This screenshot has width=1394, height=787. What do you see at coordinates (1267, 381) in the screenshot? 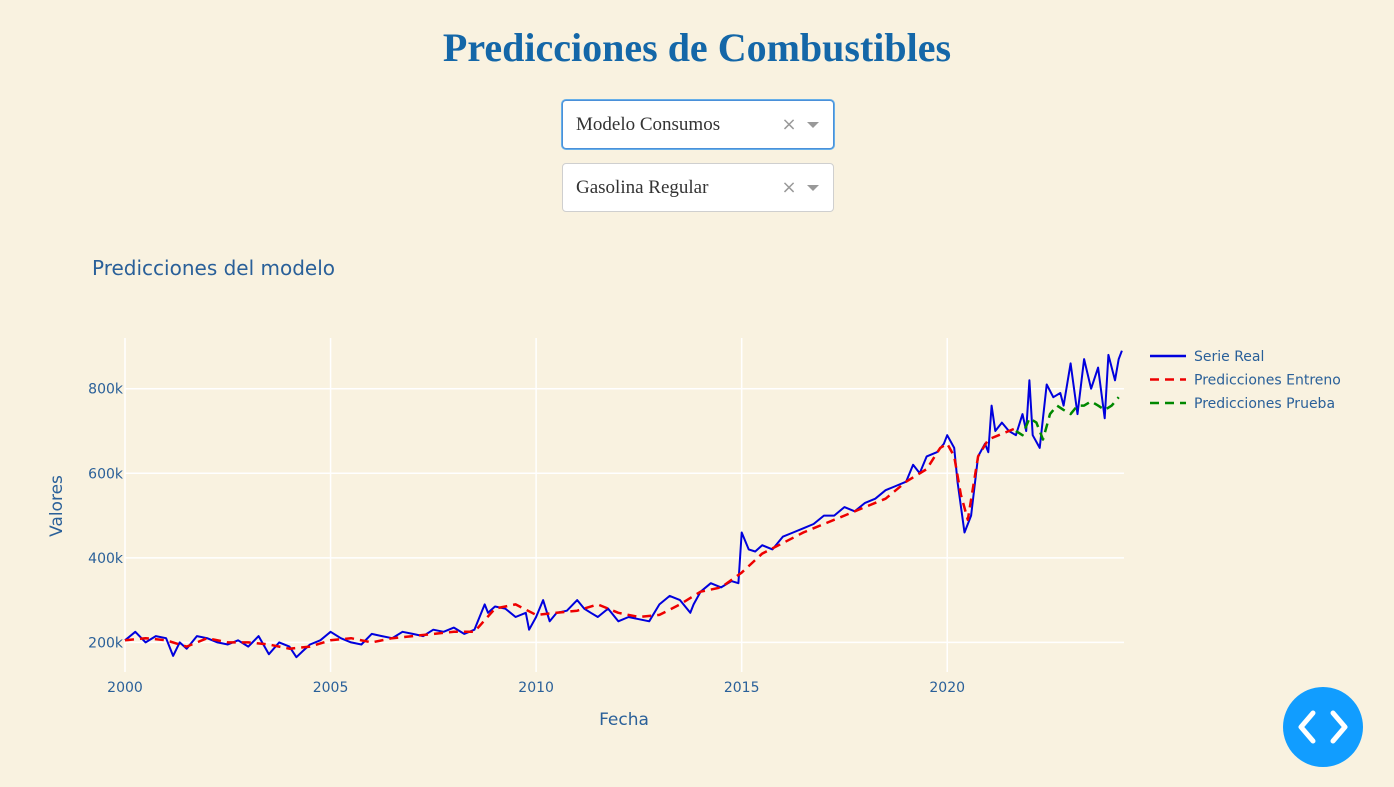
I see `legend-label: Predicciones Entreno` at bounding box center [1267, 381].